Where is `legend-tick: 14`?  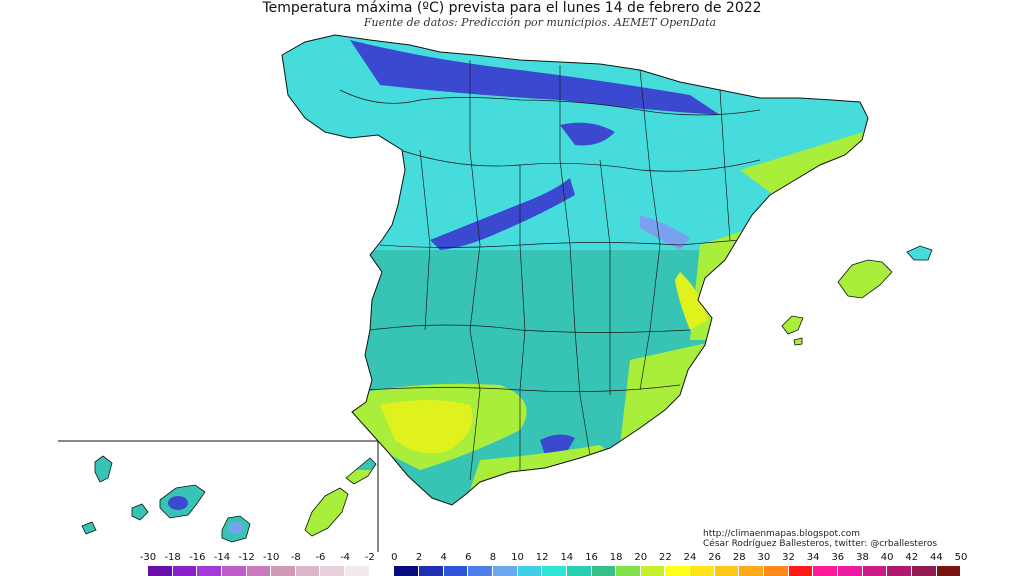
legend-tick: 14 is located at coordinates (567, 557).